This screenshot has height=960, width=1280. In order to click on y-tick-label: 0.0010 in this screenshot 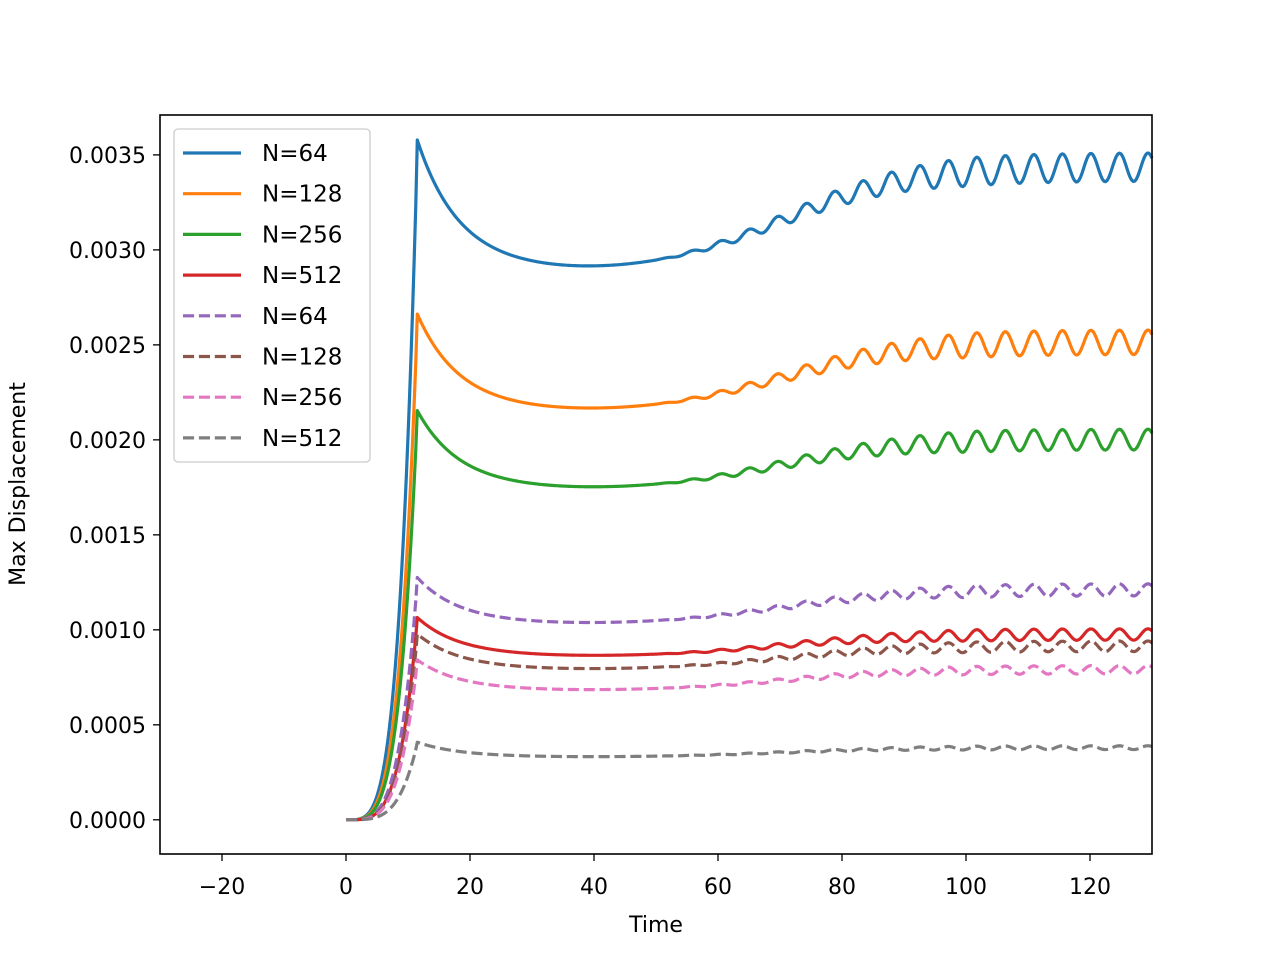, I will do `click(107, 631)`.